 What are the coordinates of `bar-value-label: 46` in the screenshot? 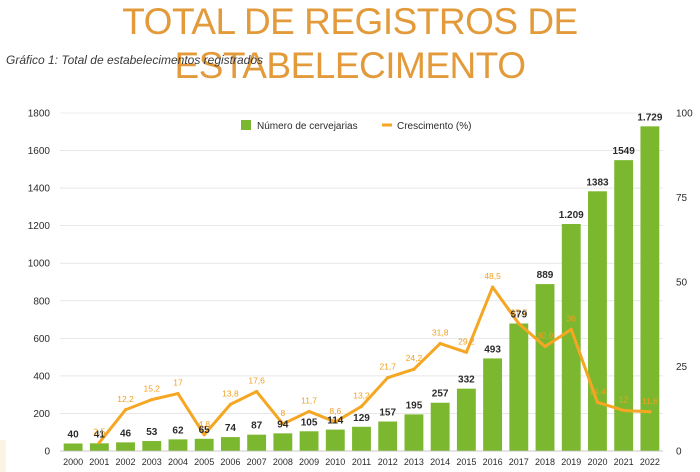 It's located at (126, 433).